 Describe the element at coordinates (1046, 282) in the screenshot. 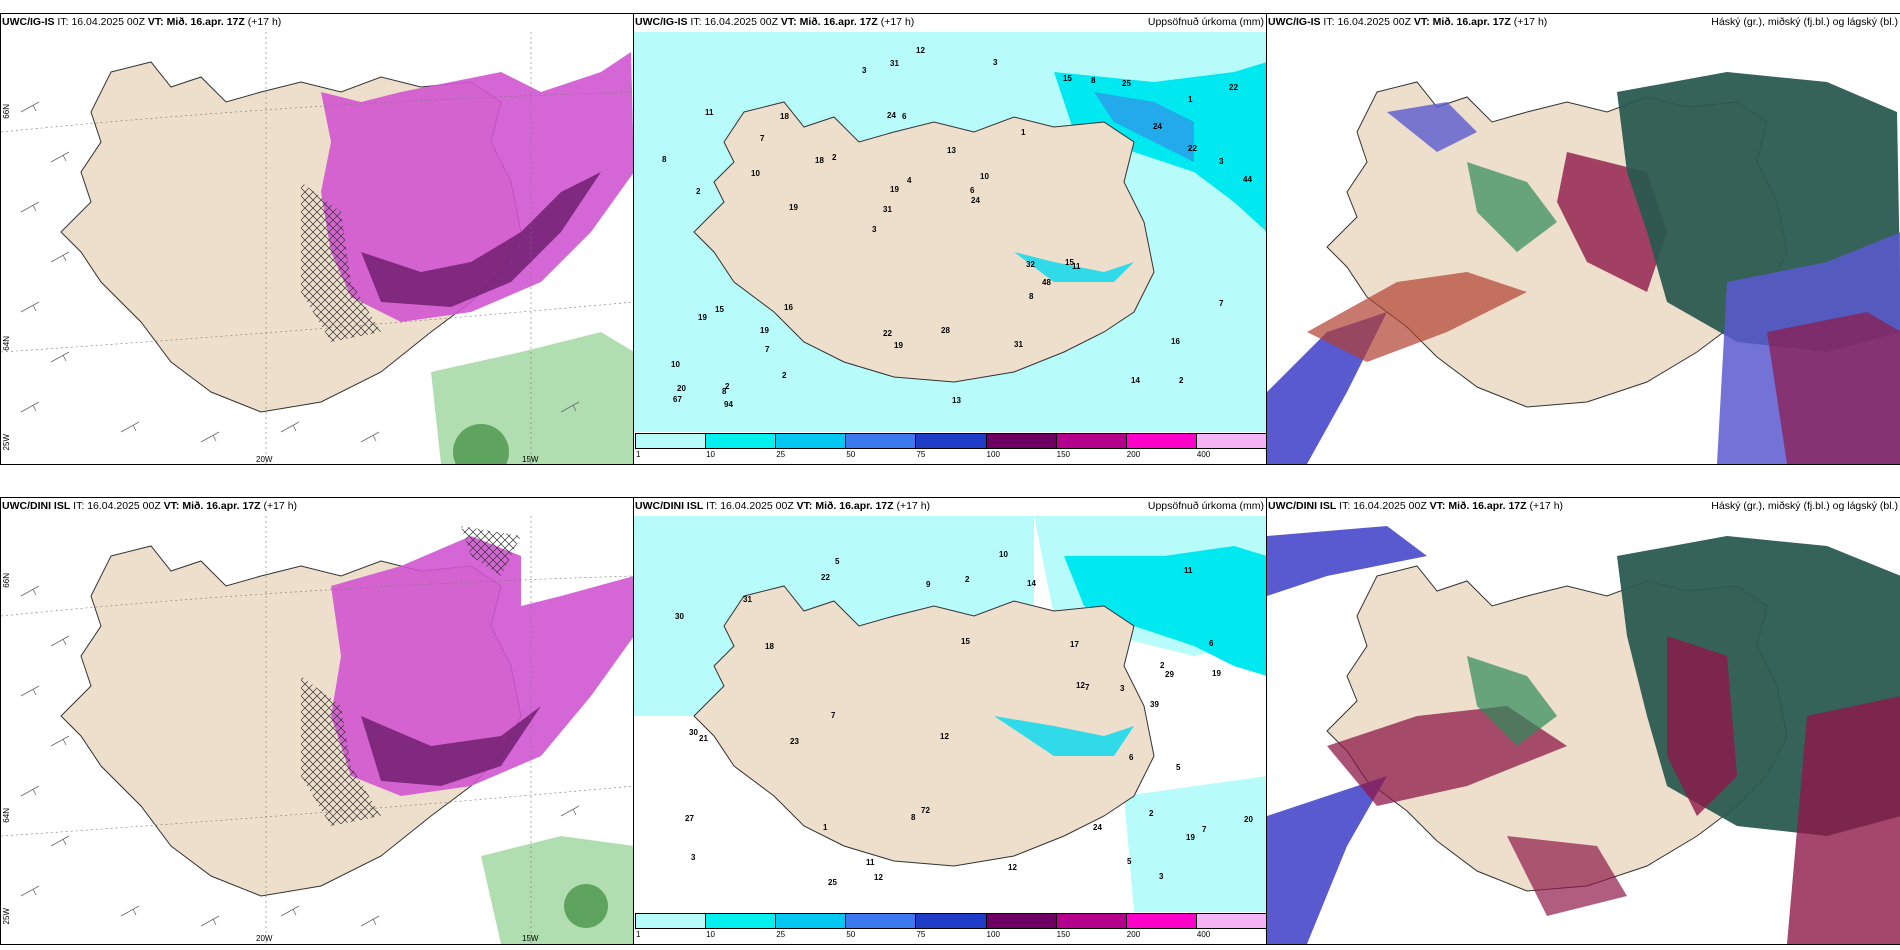

I see `precip-value: 48` at that location.